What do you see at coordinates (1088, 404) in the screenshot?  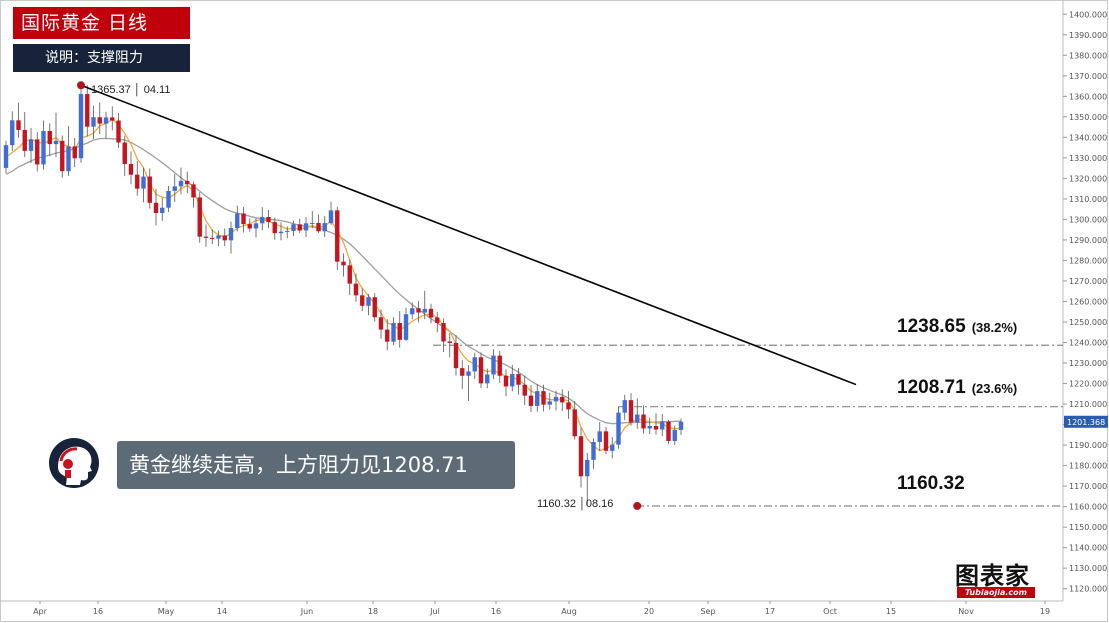 I see `y-tick-label: 1210.000` at bounding box center [1088, 404].